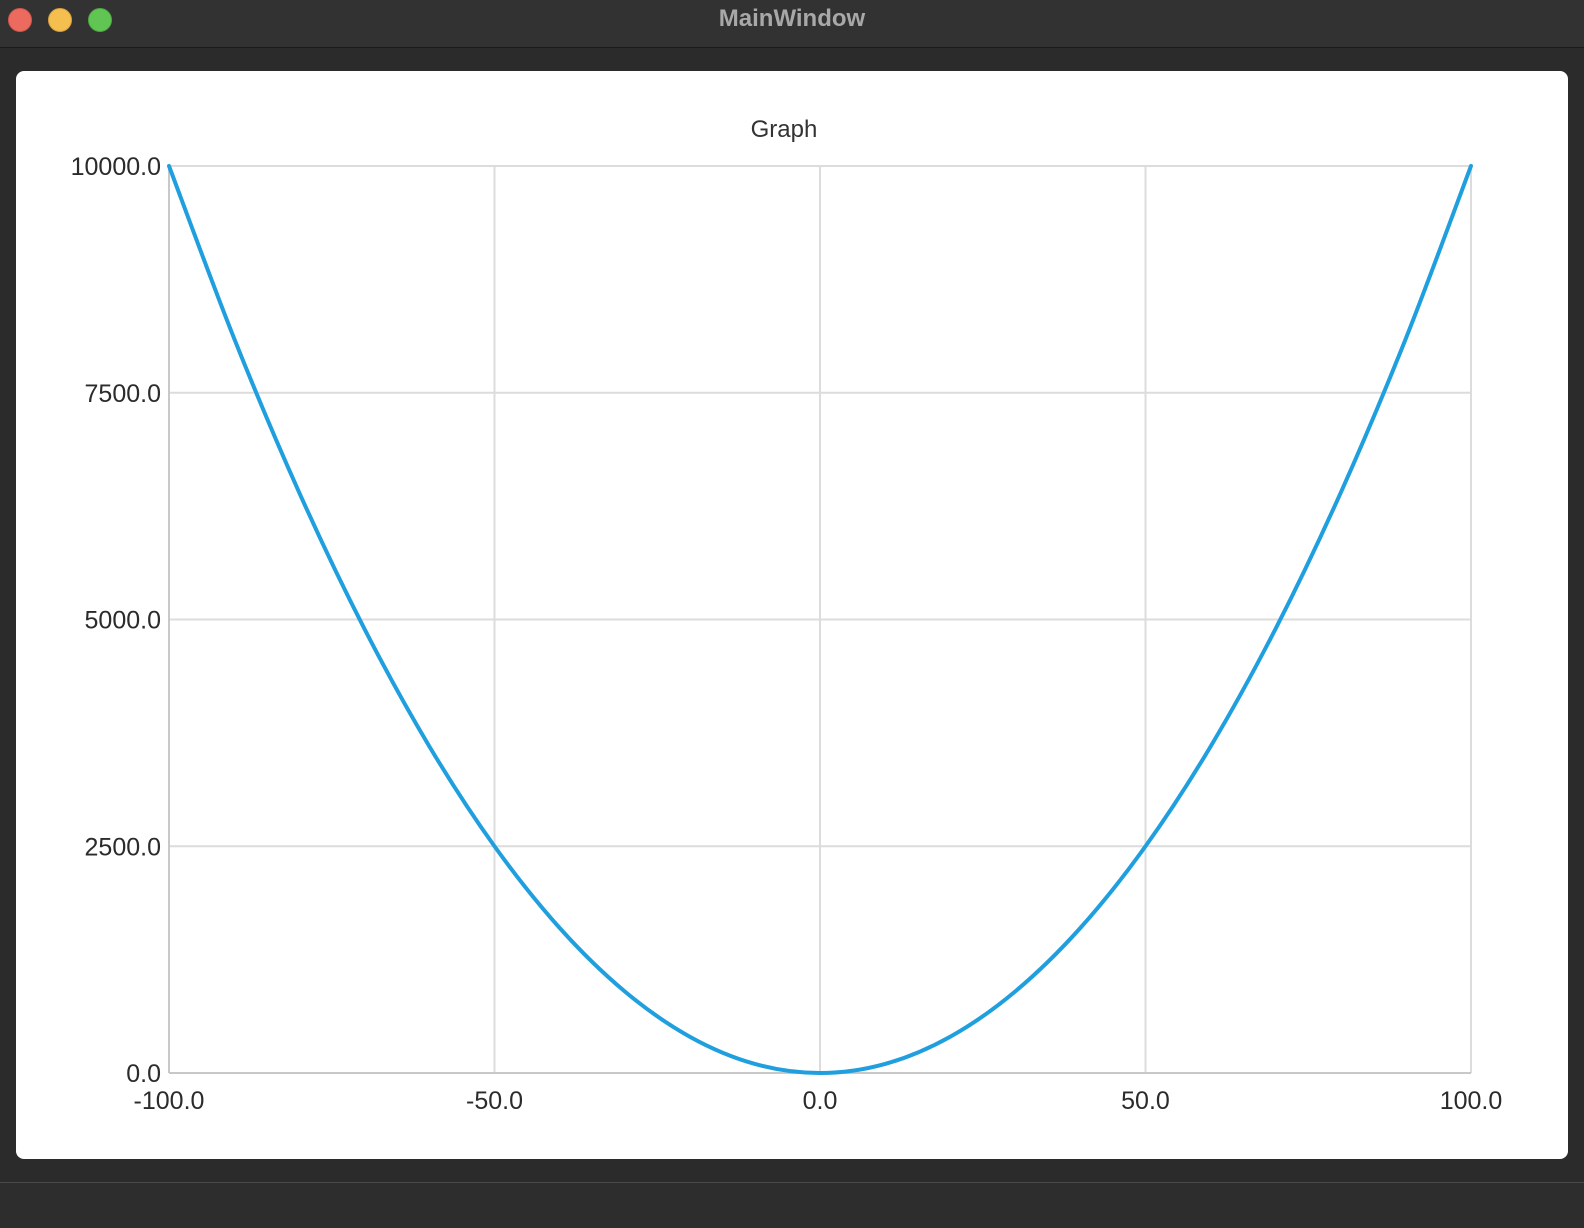 The image size is (1584, 1228). Describe the element at coordinates (1471, 1101) in the screenshot. I see `x-tick-label: 100.0` at that location.